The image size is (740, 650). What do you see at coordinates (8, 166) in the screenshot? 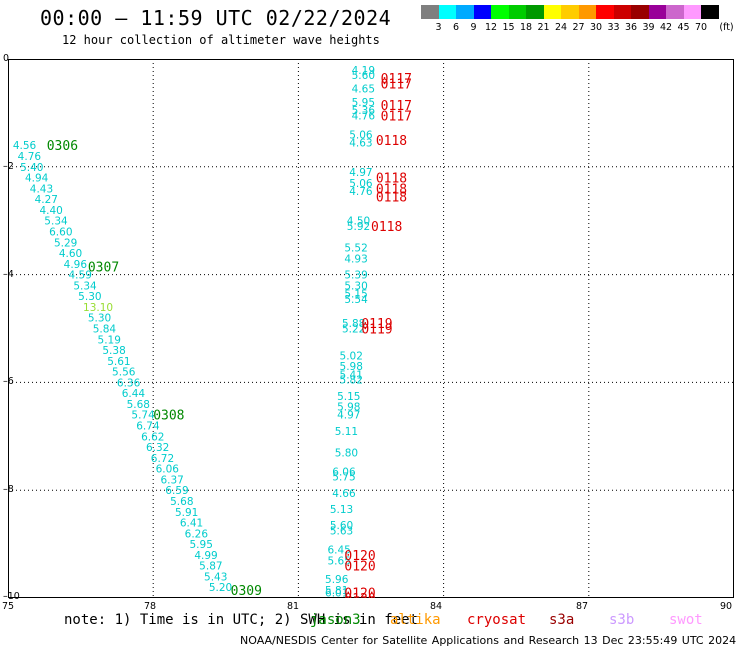
I see `y-tick-label: –2` at bounding box center [8, 166].